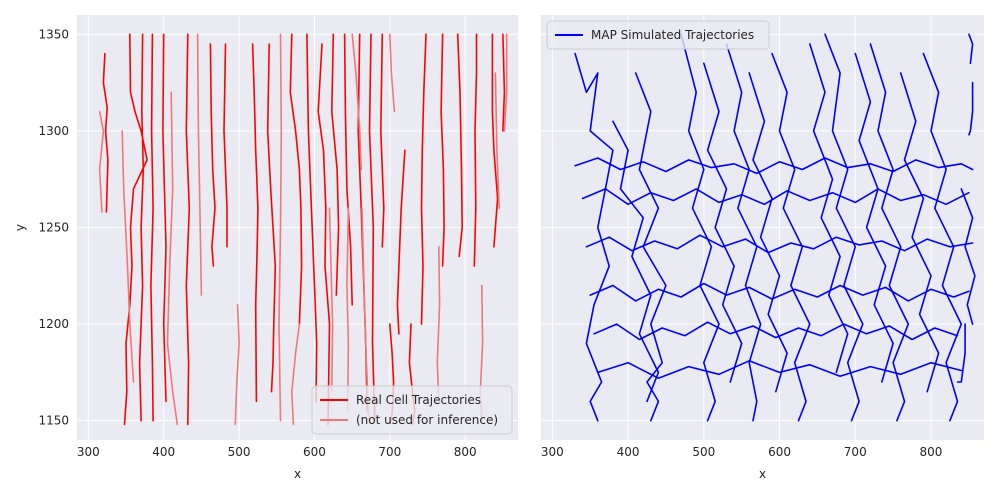 The image size is (1000, 500). Describe the element at coordinates (552, 452) in the screenshot. I see `right-x-tick-label-0: 300` at that location.